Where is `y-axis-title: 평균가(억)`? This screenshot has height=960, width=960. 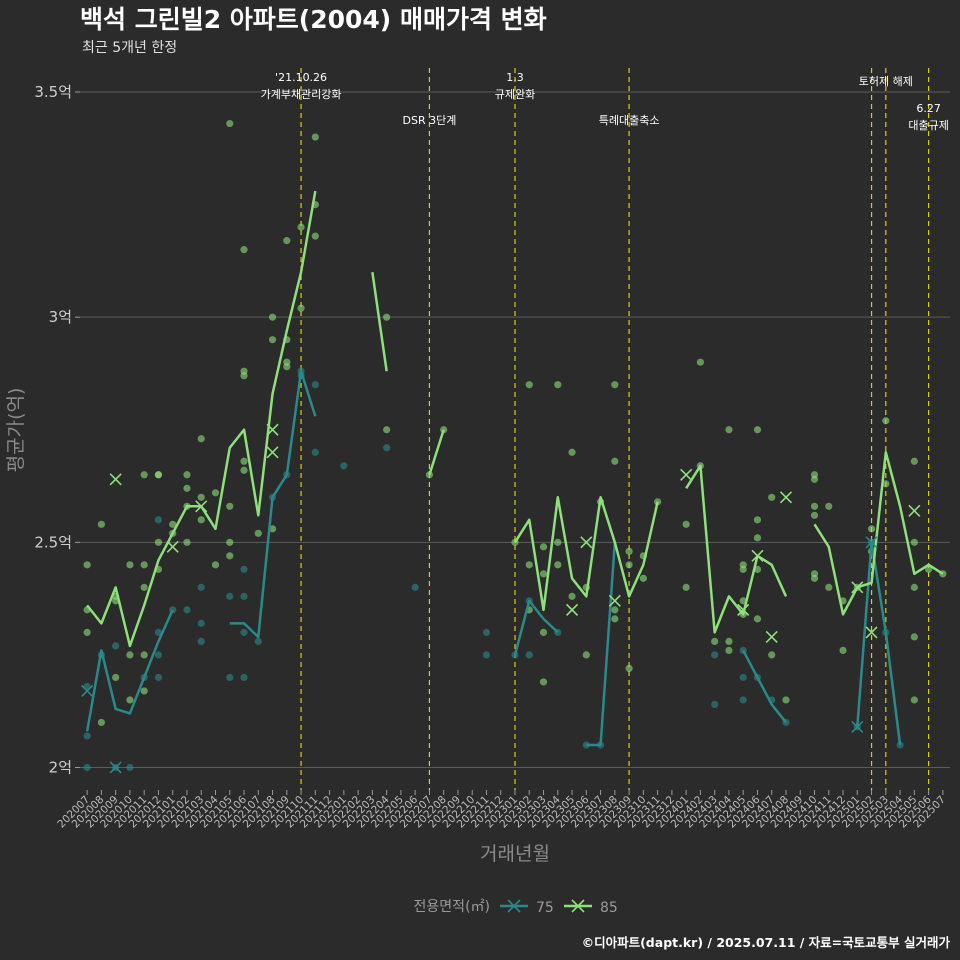 y-axis-title: 평균가(억) is located at coordinates (16, 430).